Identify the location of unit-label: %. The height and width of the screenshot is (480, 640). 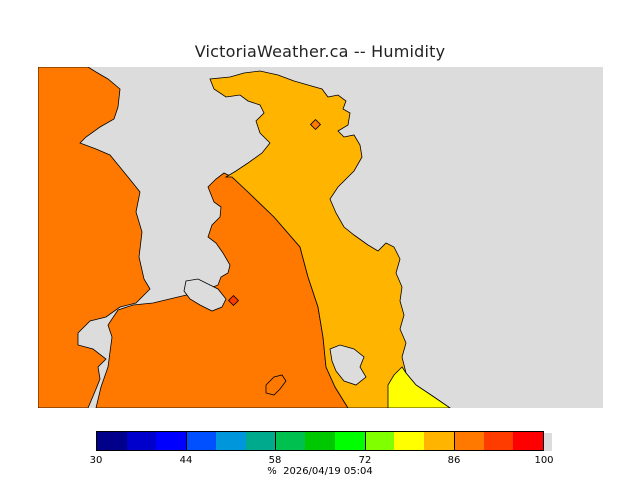
(272, 471).